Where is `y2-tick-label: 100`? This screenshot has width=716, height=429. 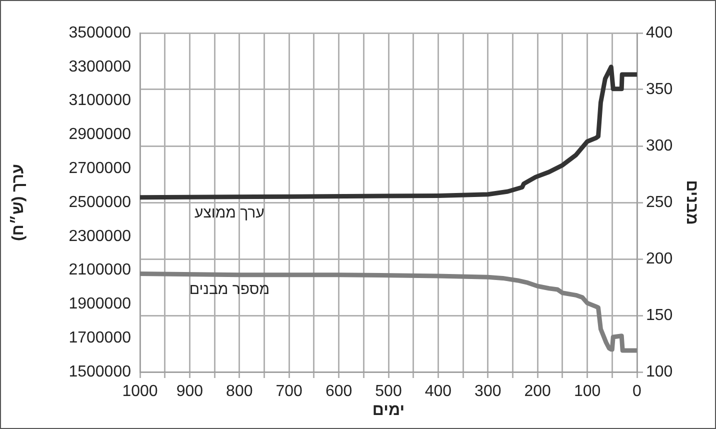 y2-tick-label: 100 is located at coordinates (659, 371).